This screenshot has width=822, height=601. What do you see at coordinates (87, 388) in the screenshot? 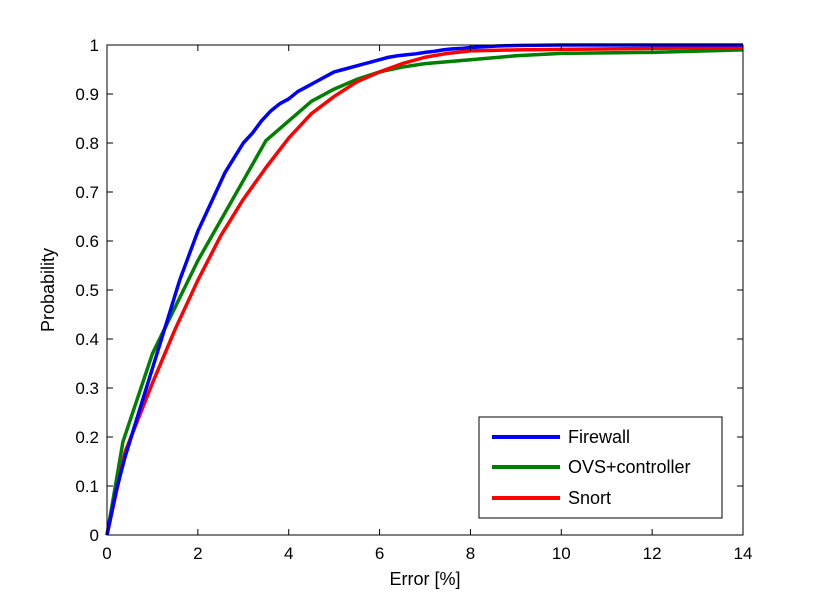
I see `y-tick-label: 0.3` at bounding box center [87, 388].